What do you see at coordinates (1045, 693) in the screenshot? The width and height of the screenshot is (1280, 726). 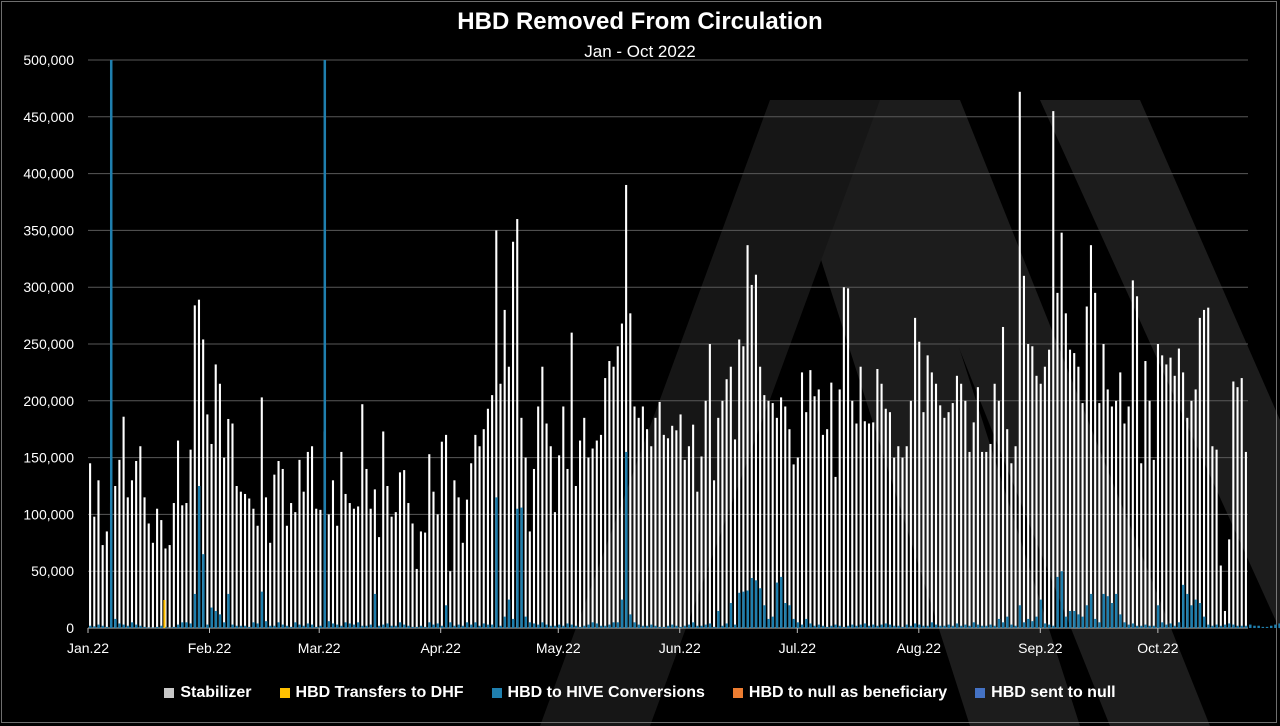 I see `legend-item: HBD sent to null` at bounding box center [1045, 693].